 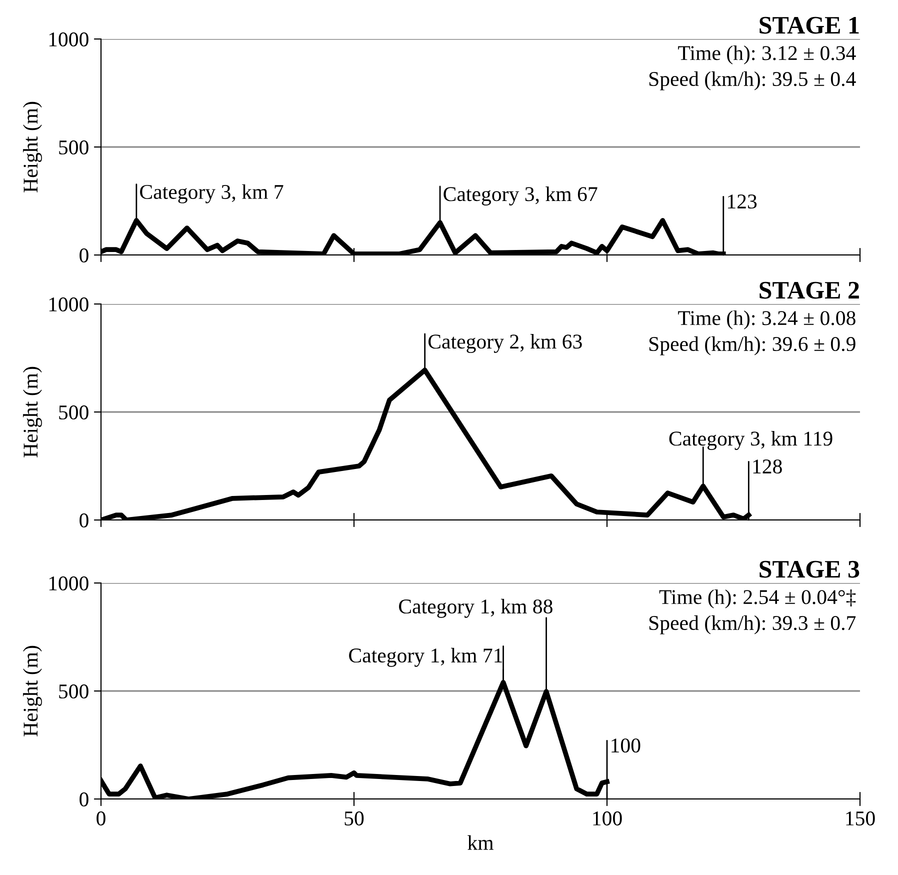 I want to click on annotation: Category 2, km 63, so click(x=505, y=343).